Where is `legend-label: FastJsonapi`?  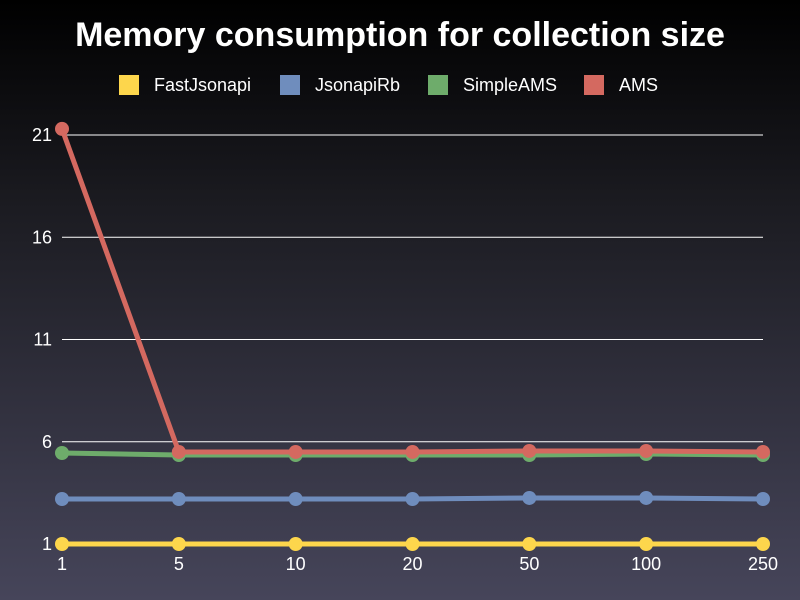 legend-label: FastJsonapi is located at coordinates (202, 85).